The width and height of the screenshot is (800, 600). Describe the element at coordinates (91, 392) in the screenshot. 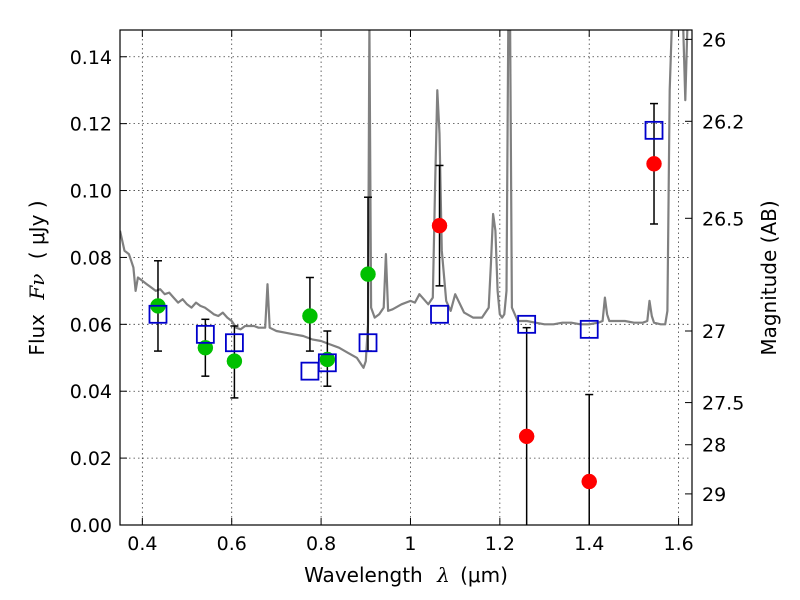

I see `y-tick-label: 0.04` at that location.